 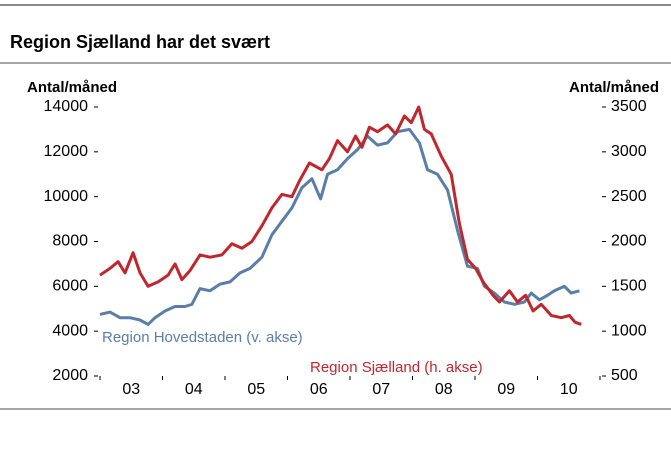 What do you see at coordinates (140, 42) in the screenshot?
I see `chart-title: Region Sjælland har det svært` at bounding box center [140, 42].